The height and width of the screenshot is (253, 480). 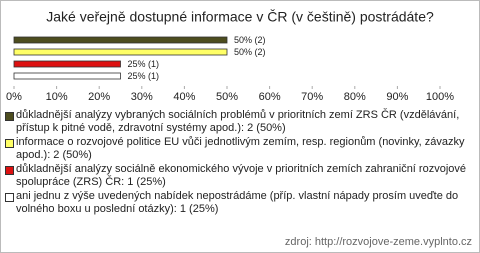 What do you see at coordinates (99, 97) in the screenshot?
I see `x-tick-label: 20%` at bounding box center [99, 97].